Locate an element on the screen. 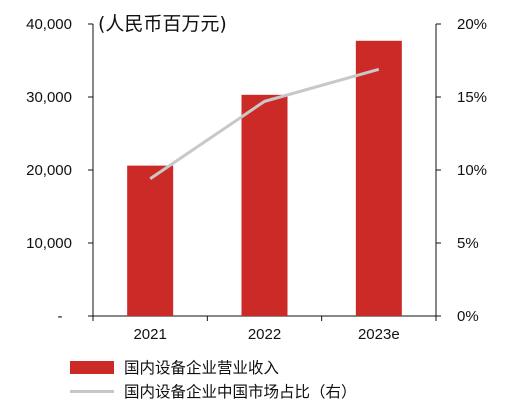  left-tick-label: 10,000 is located at coordinates (49, 243).